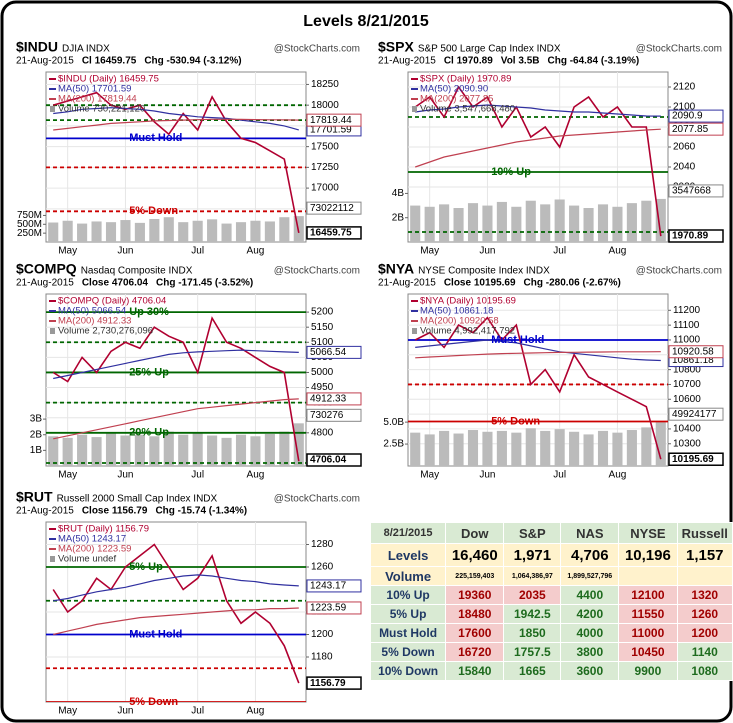  Describe the element at coordinates (137, 271) in the screenshot. I see `index-name: Nasdaq Composite INDX` at that location.